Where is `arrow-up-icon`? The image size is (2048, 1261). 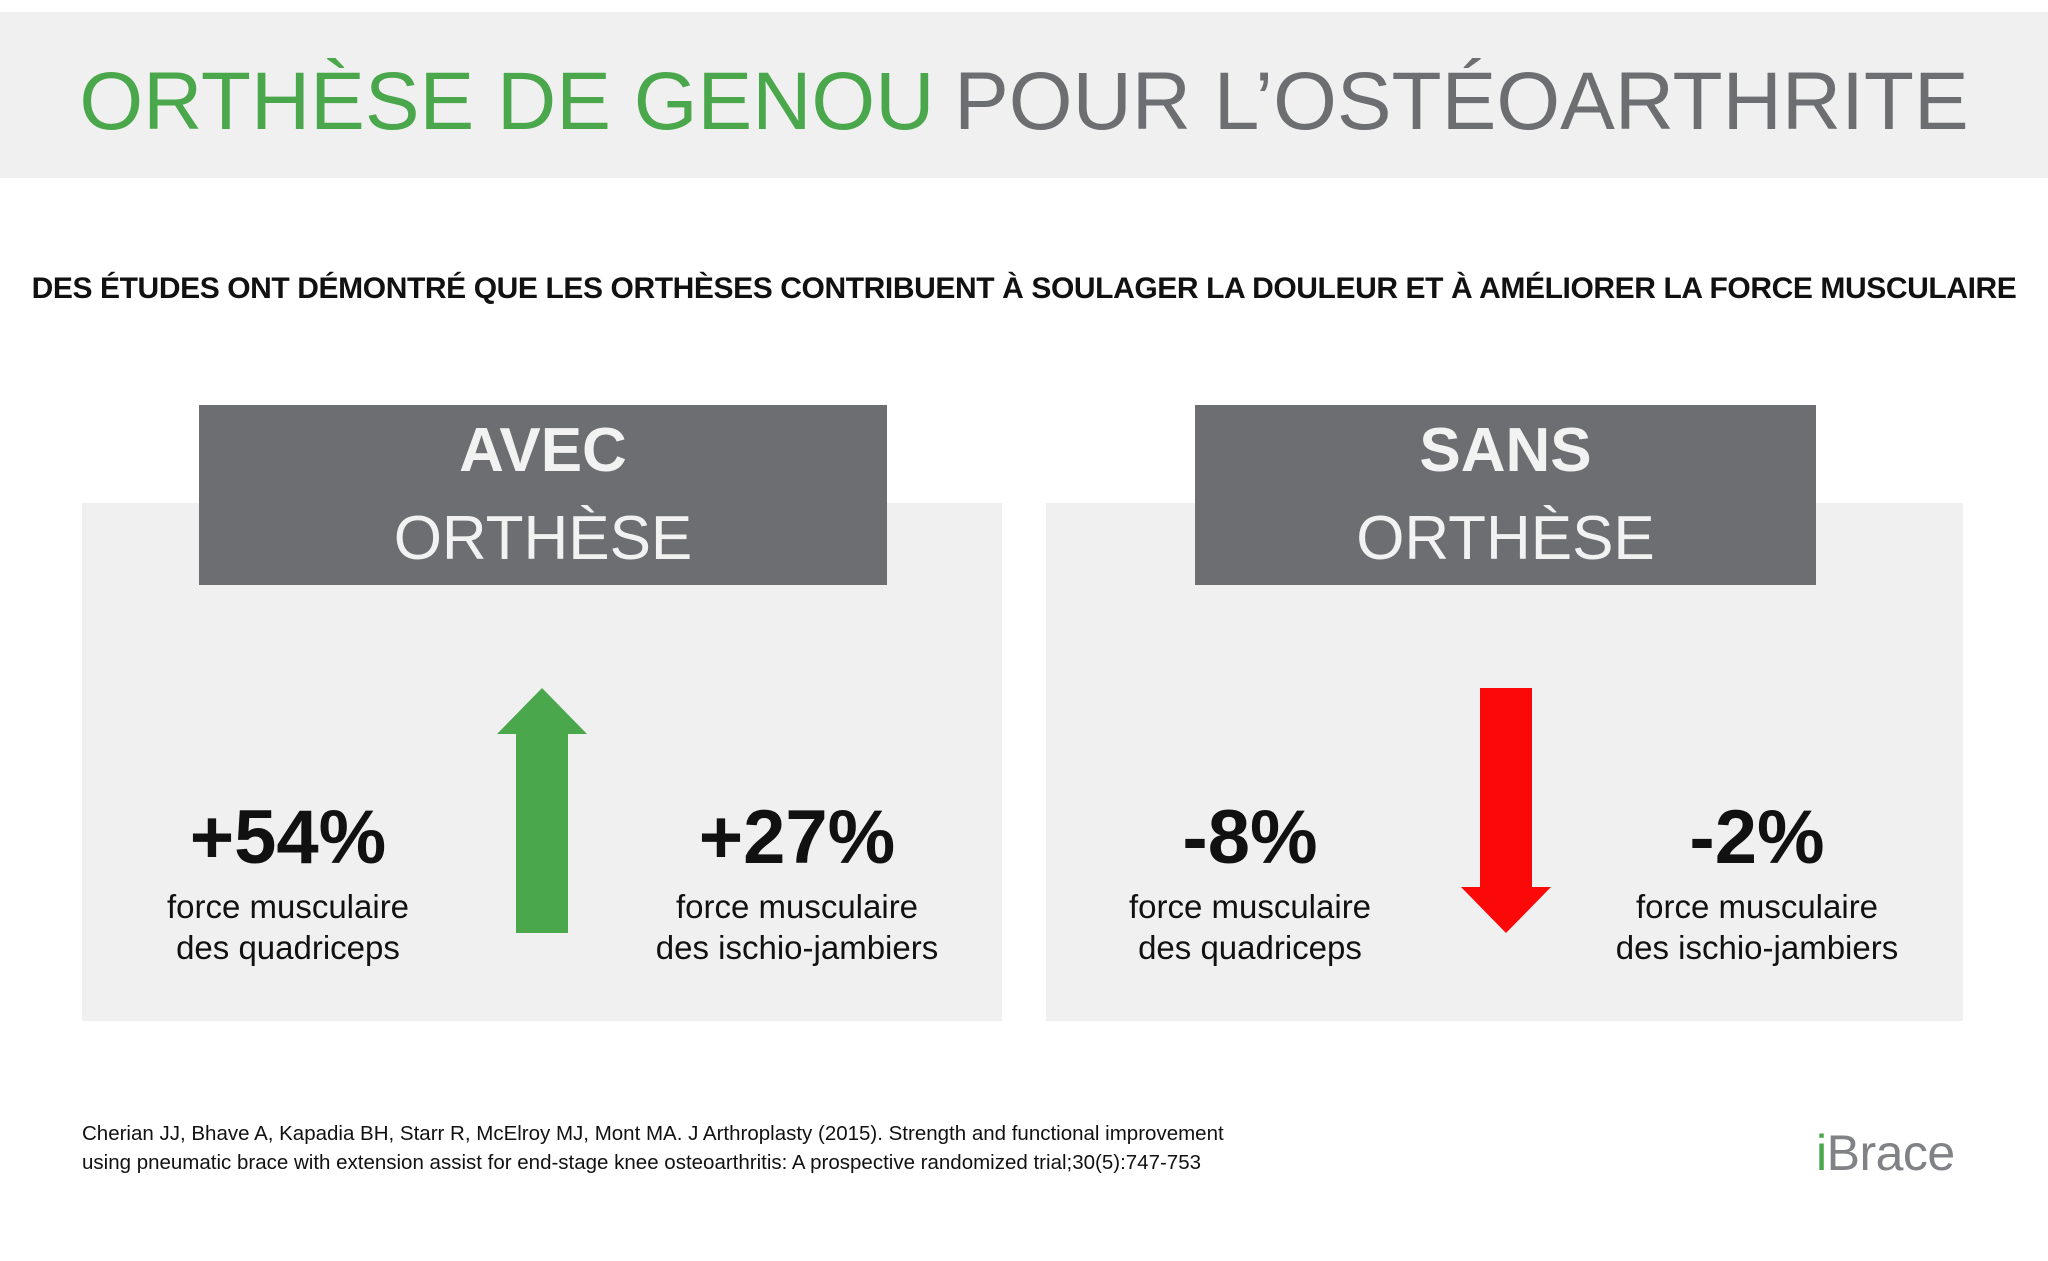
arrow-up-icon is located at coordinates (542, 810).